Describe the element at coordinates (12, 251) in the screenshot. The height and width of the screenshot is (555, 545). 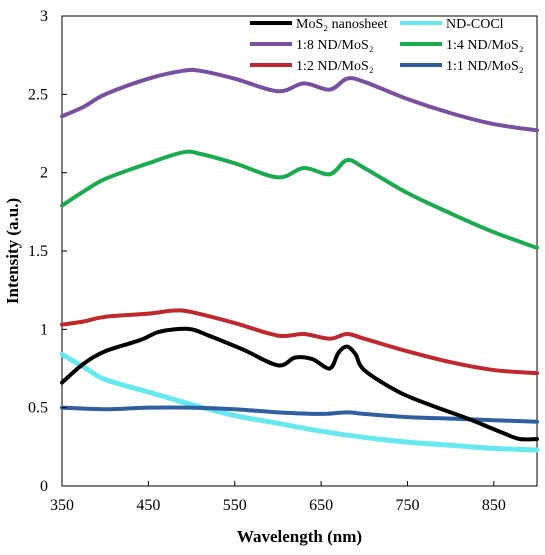
I see `y-axis-title: Intensity (a.u.)` at that location.